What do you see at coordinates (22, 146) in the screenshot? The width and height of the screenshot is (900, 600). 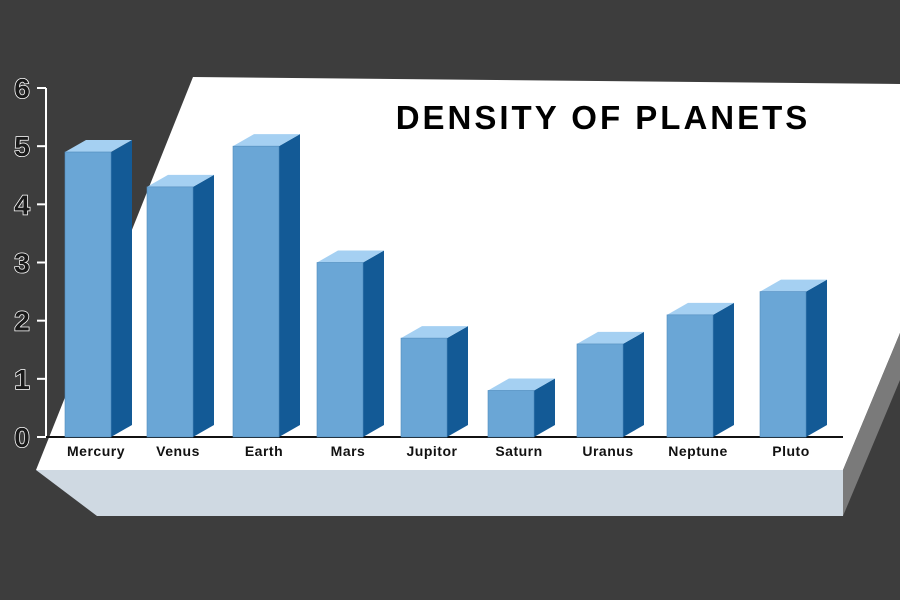 I see `y-tick-label: 5` at bounding box center [22, 146].